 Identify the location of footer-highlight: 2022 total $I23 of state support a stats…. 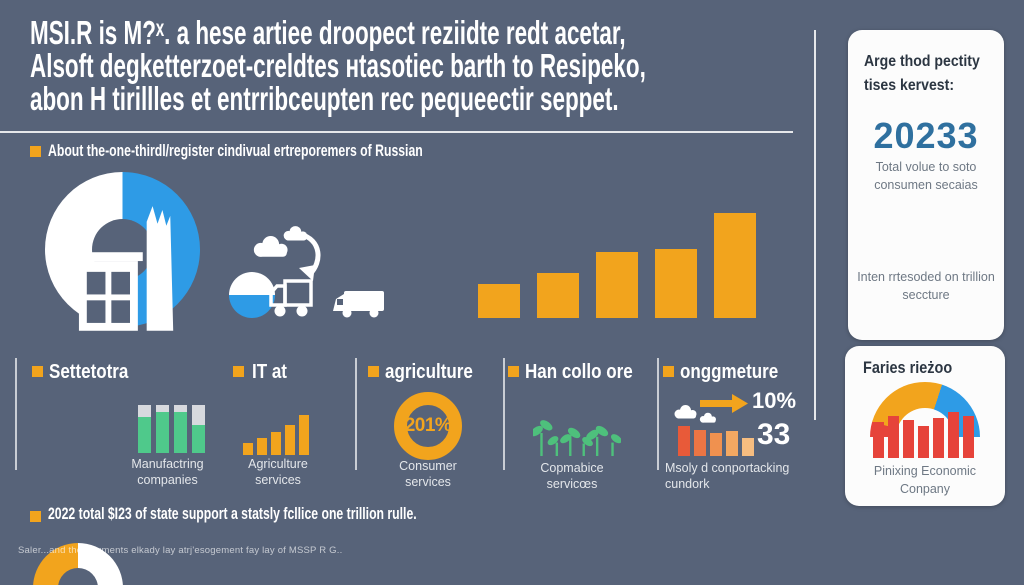
(304, 514).